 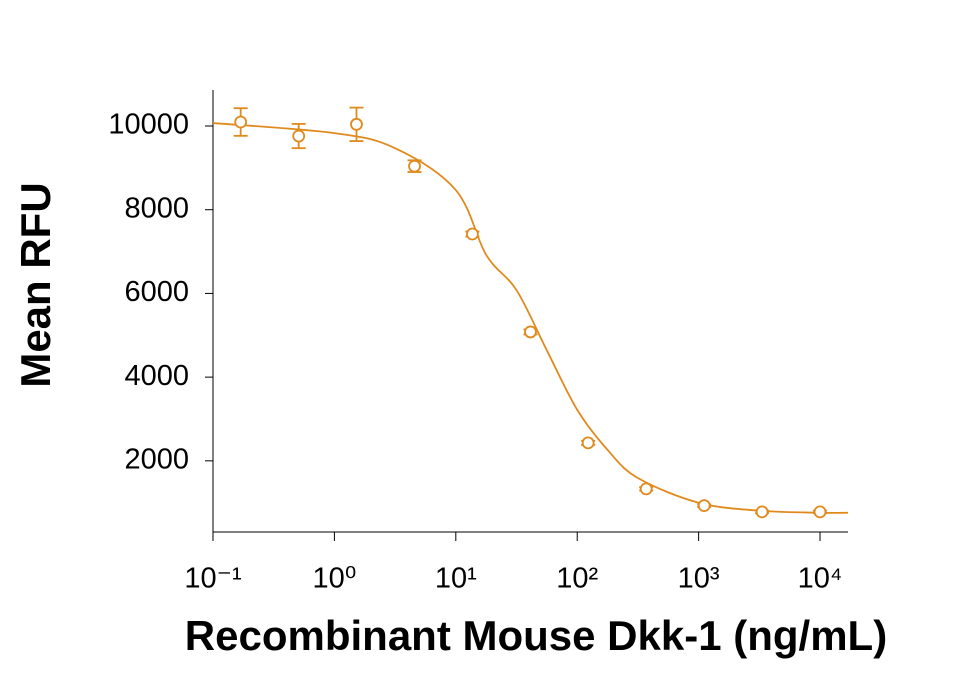 I want to click on y-tick-label: 10000, so click(x=148, y=125).